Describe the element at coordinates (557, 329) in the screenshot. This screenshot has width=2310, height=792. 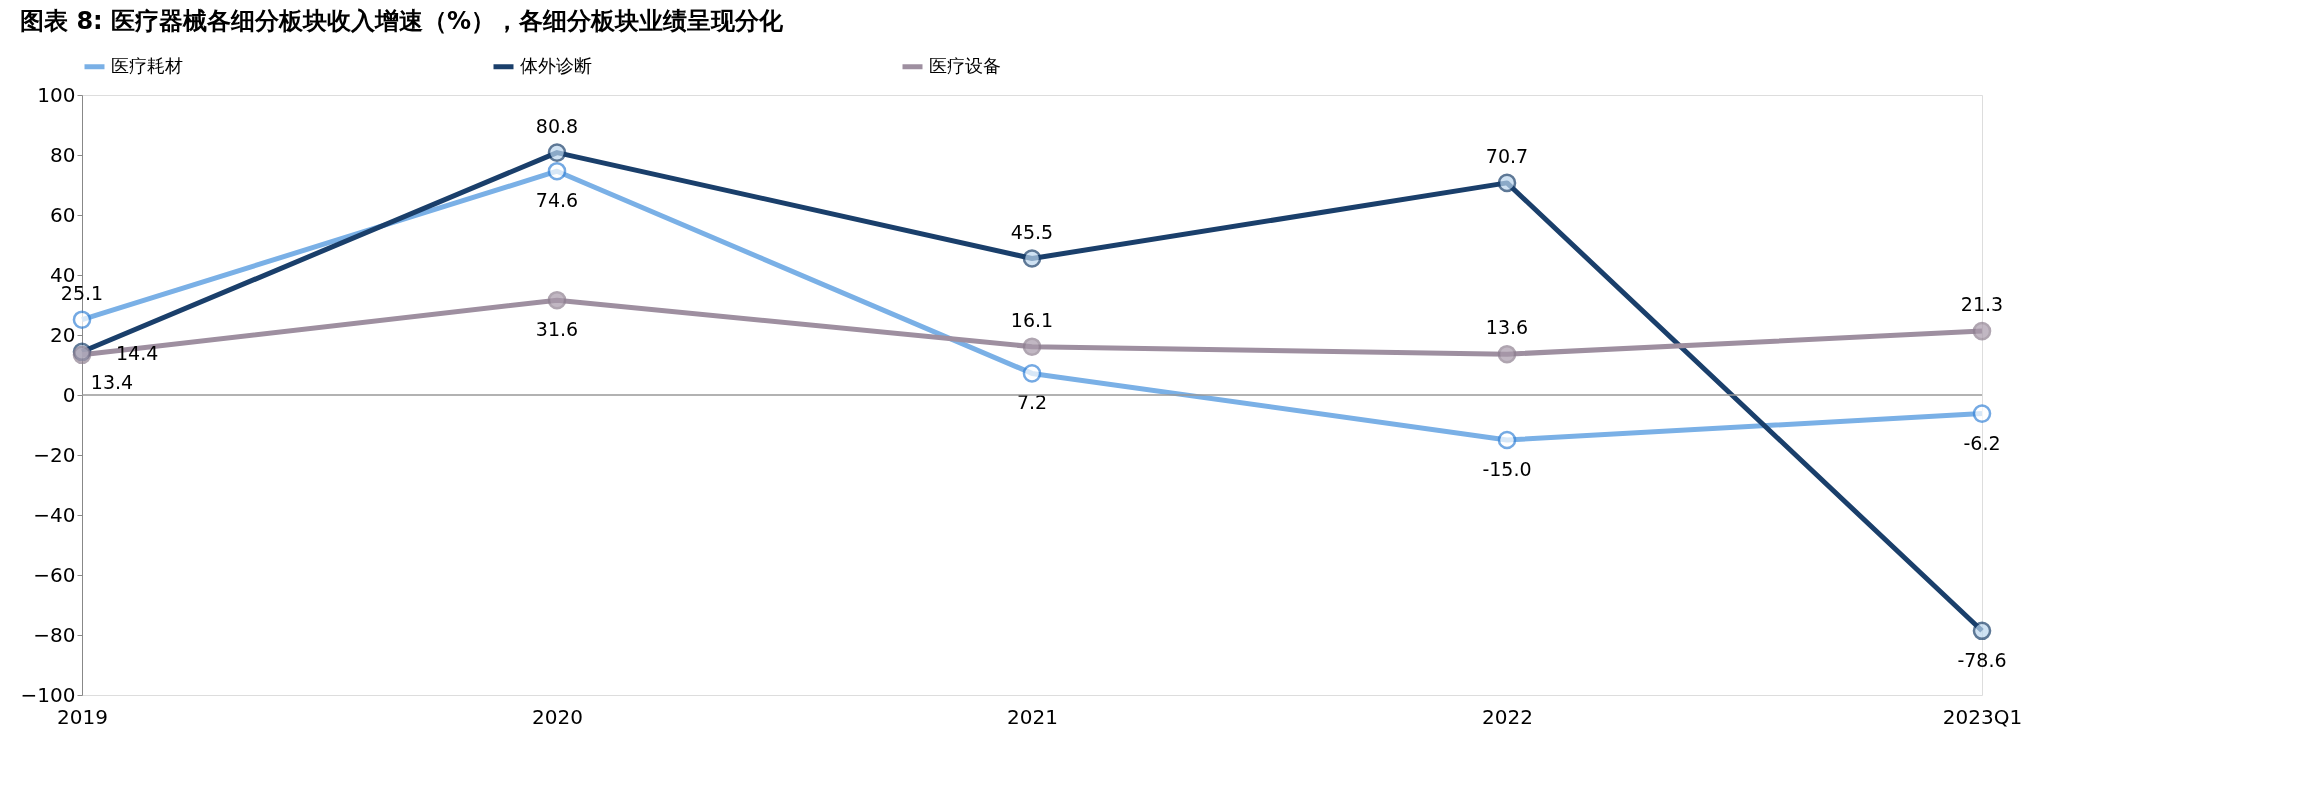
I see `data-label: 31.6` at that location.